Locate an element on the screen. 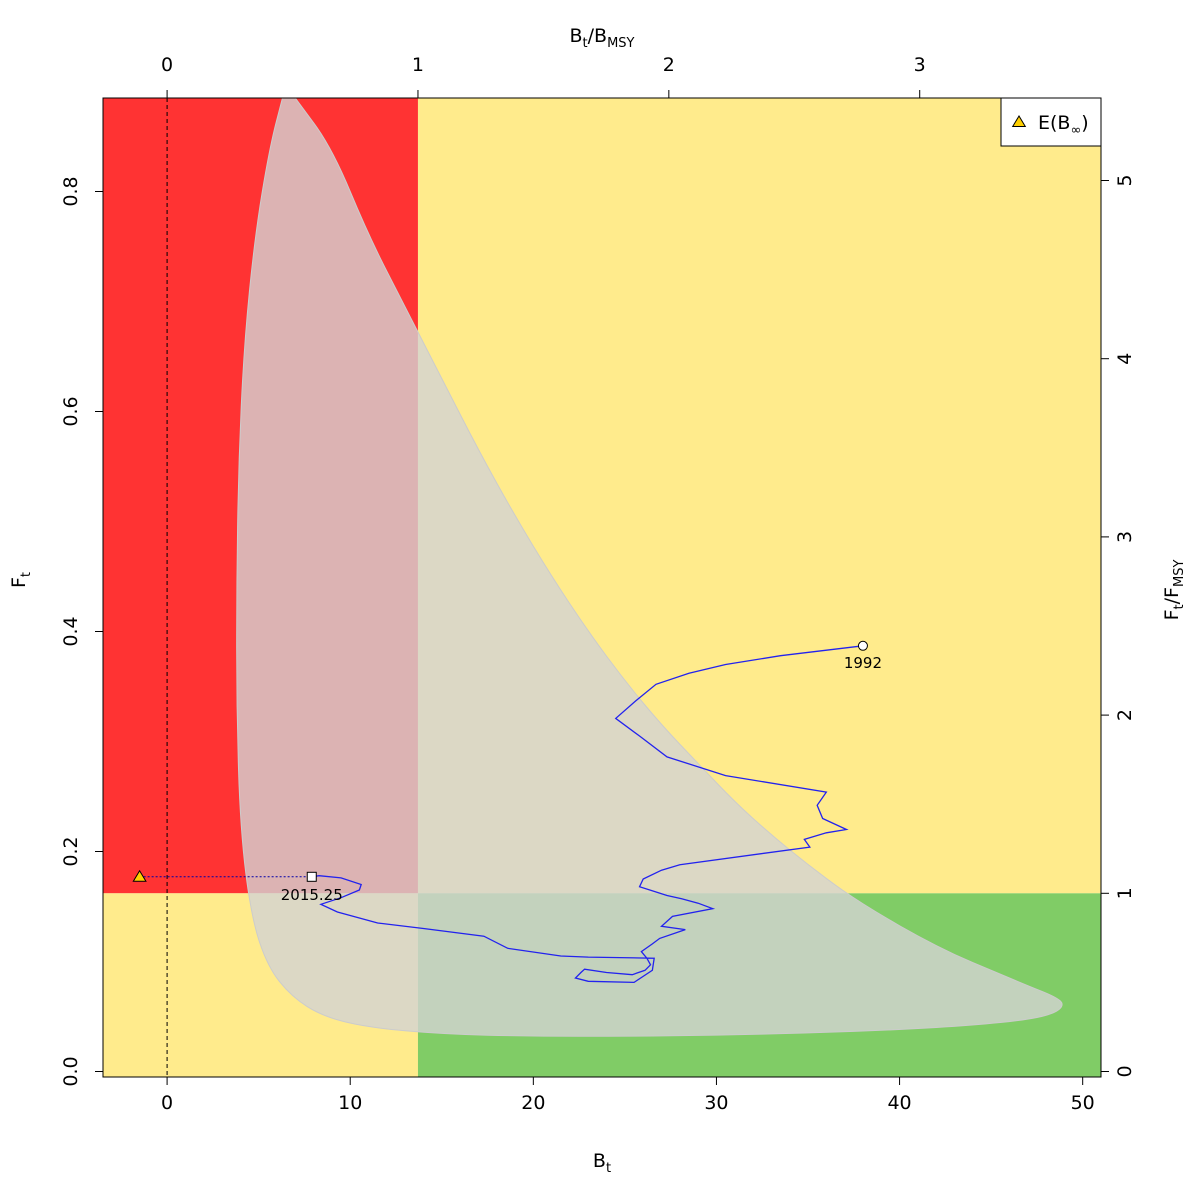 This screenshot has height=1200, width=1200. y-axis-right: 0 1 2 3 4 5 is located at coordinates (1118, 626).